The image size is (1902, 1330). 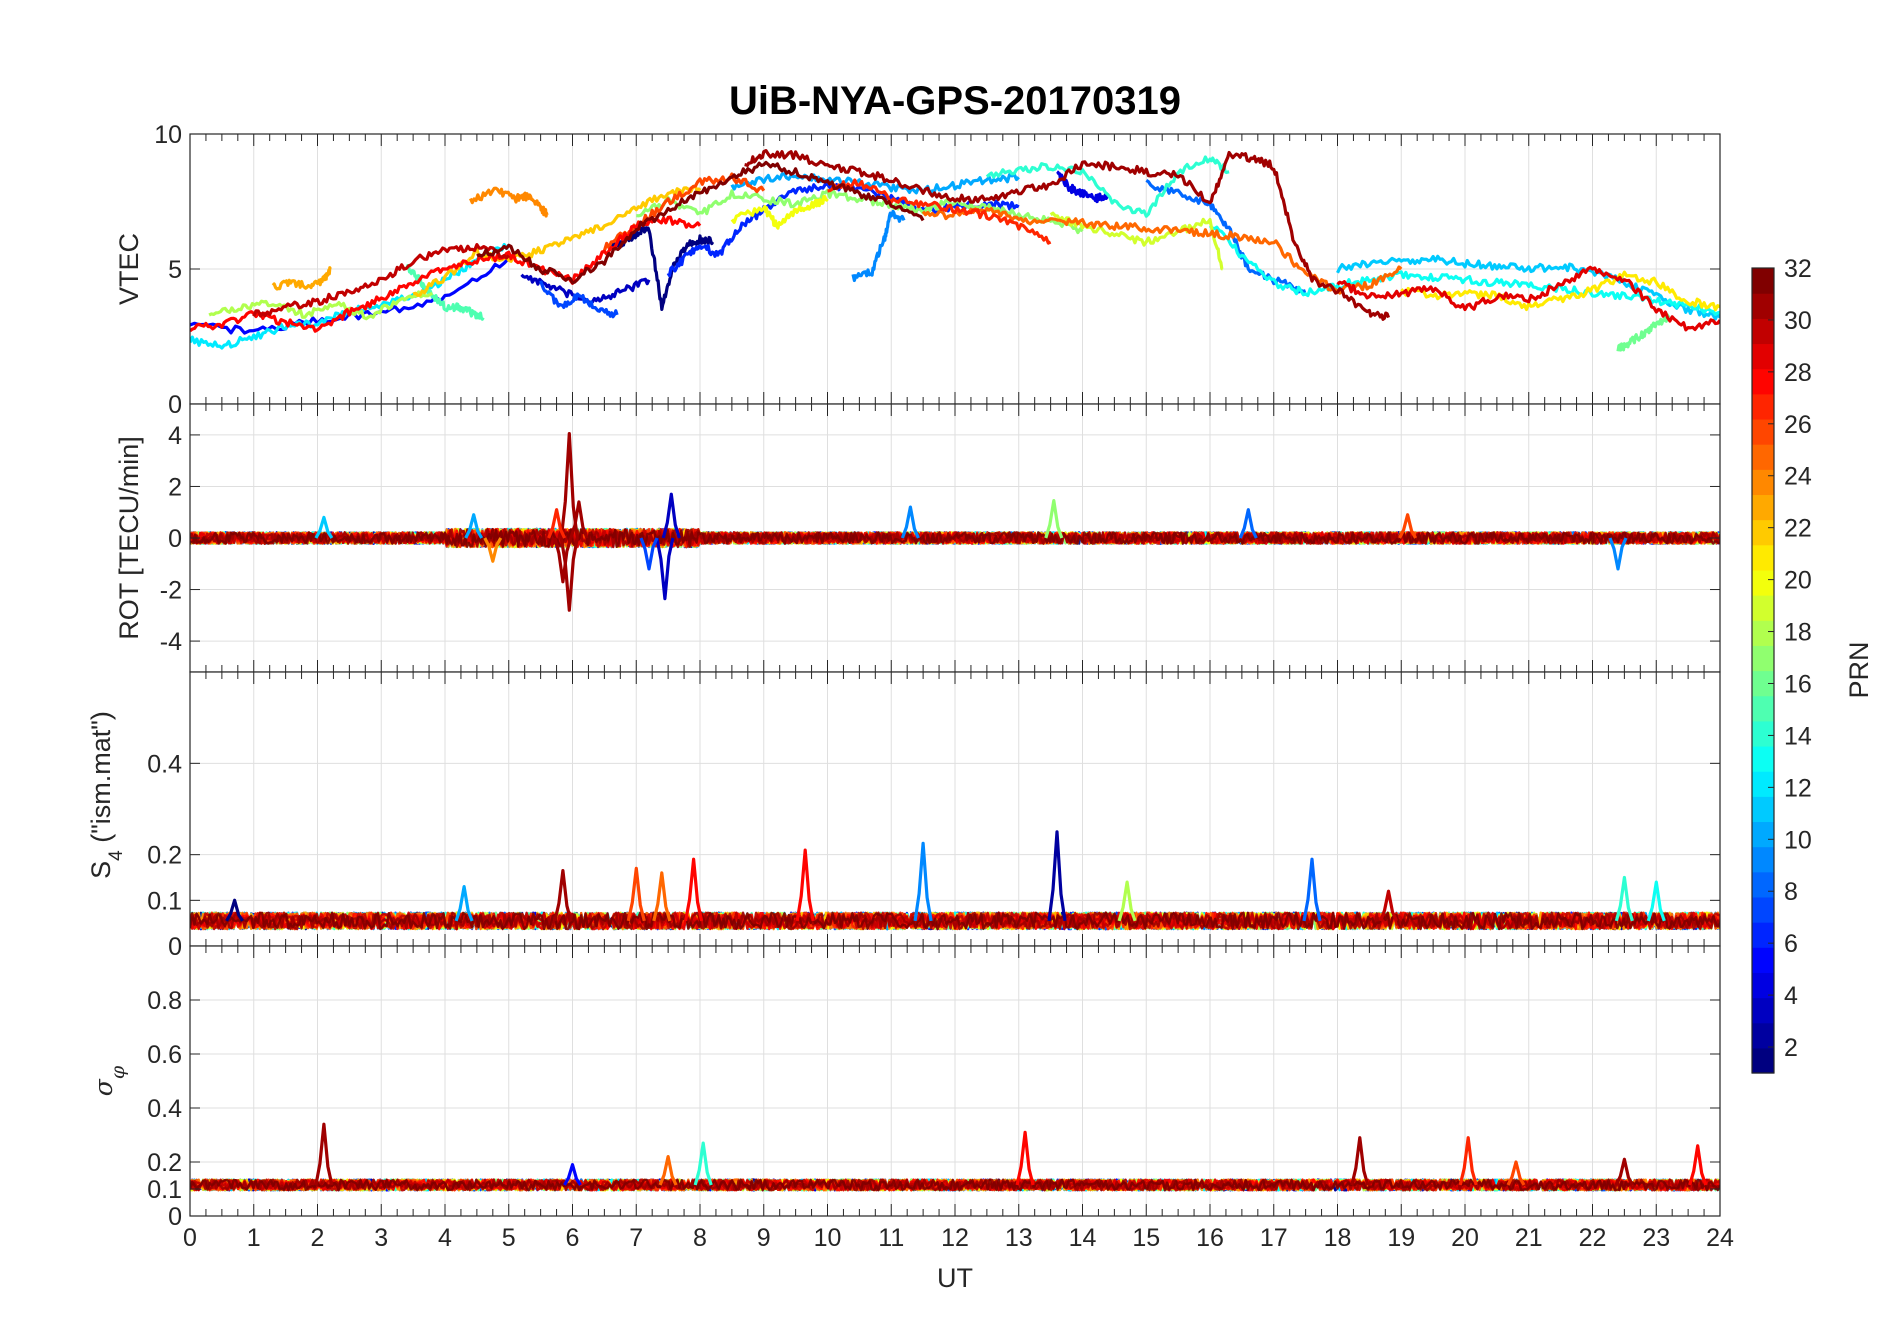 I want to click on s4-ytick-label-2: 0.2, so click(x=164, y=856).